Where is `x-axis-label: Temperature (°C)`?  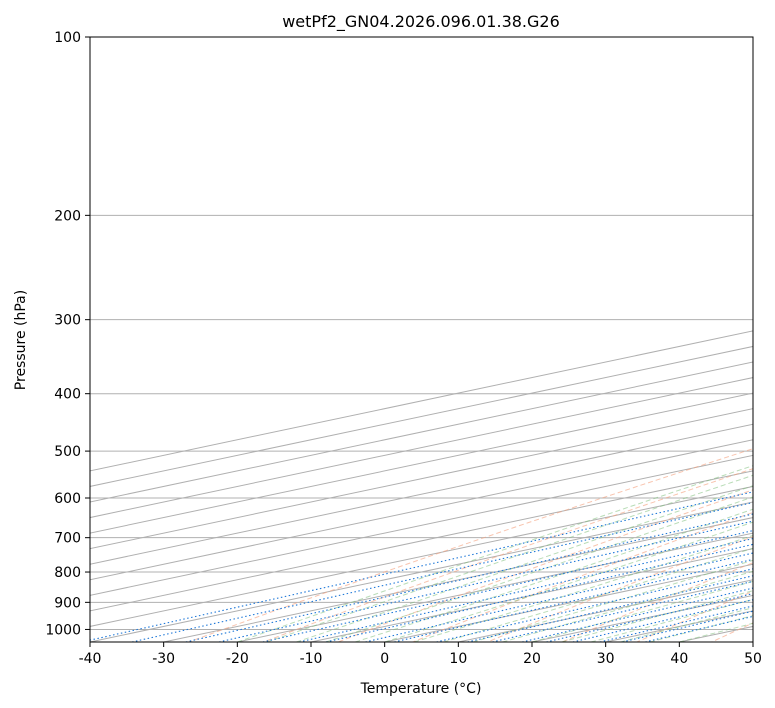 x-axis-label: Temperature (°C) is located at coordinates (421, 689).